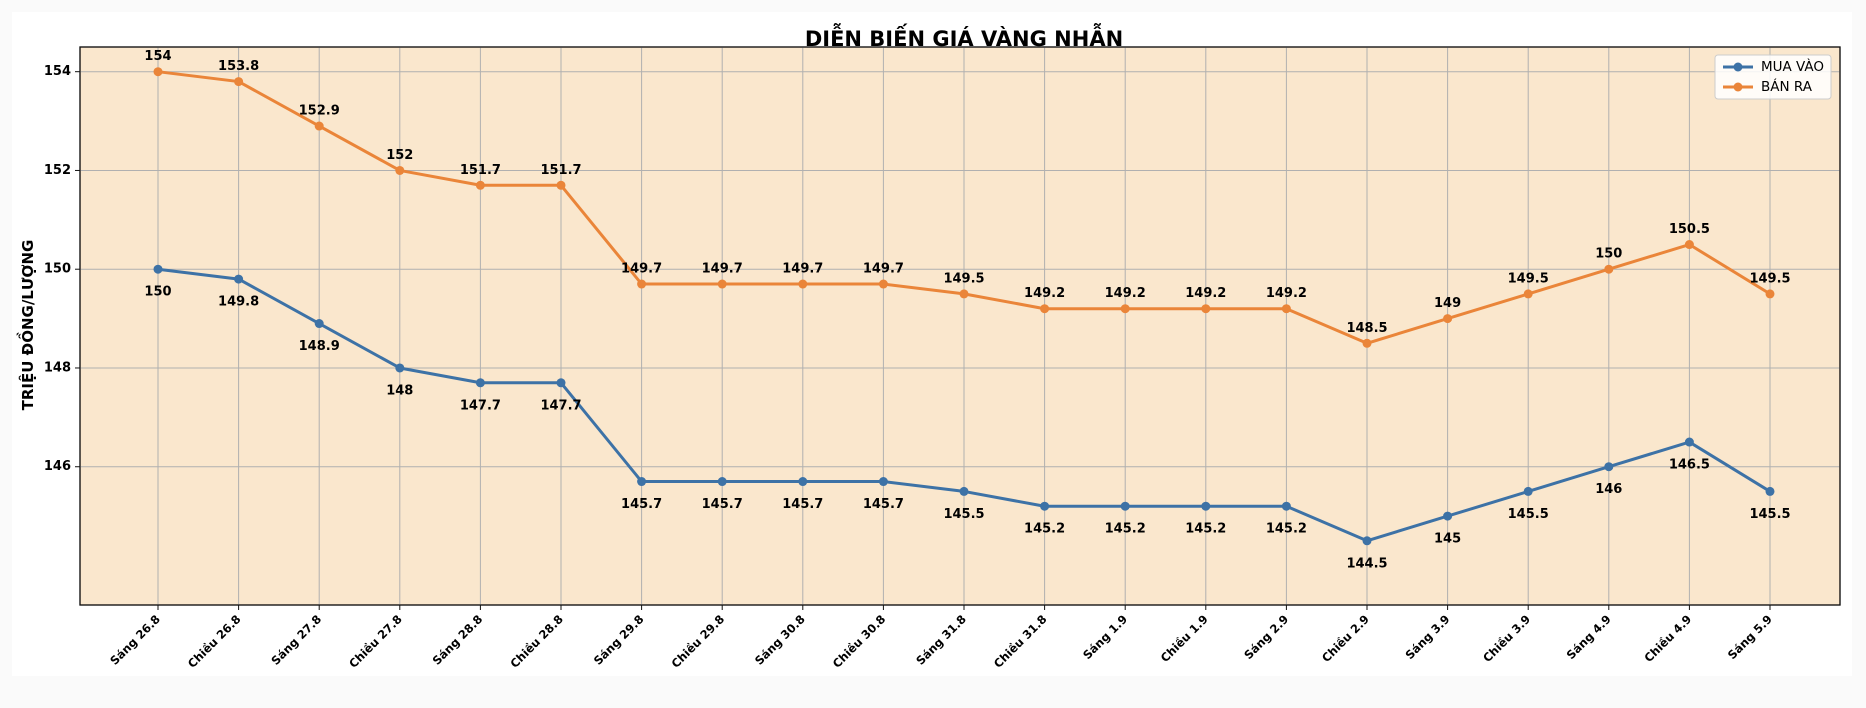 This screenshot has height=708, width=1866. I want to click on y-tick-label: 152, so click(57, 170).